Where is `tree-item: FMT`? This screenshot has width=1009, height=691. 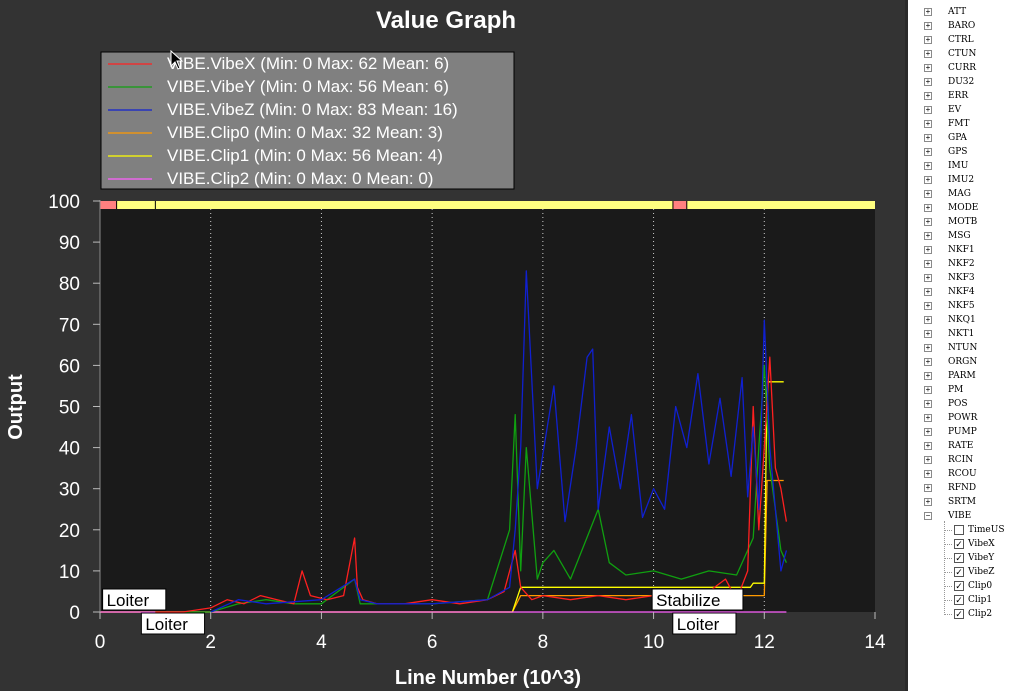
tree-item: FMT is located at coordinates (959, 124).